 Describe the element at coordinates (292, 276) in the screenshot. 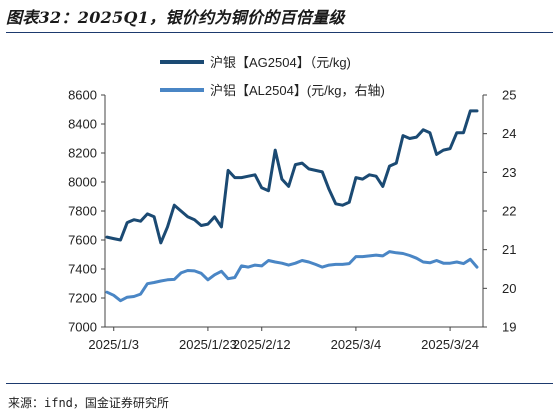

I see `series-line-aluminum` at that location.